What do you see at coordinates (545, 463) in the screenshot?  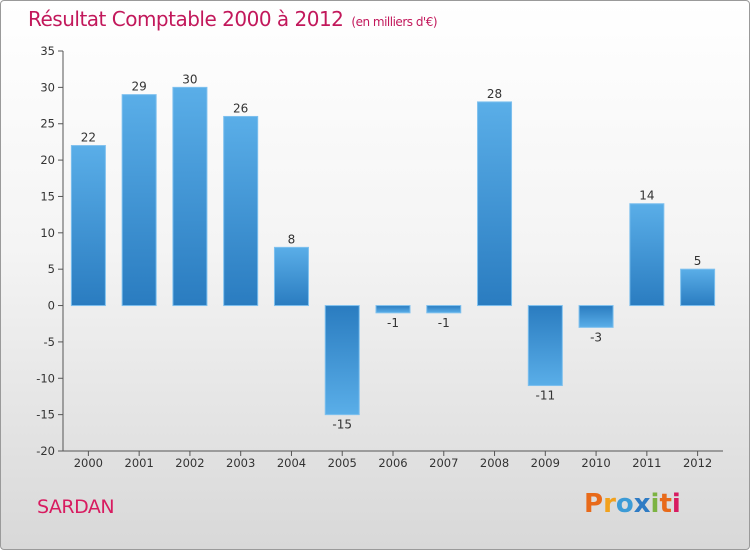 I see `x-tick-label: 2009` at bounding box center [545, 463].